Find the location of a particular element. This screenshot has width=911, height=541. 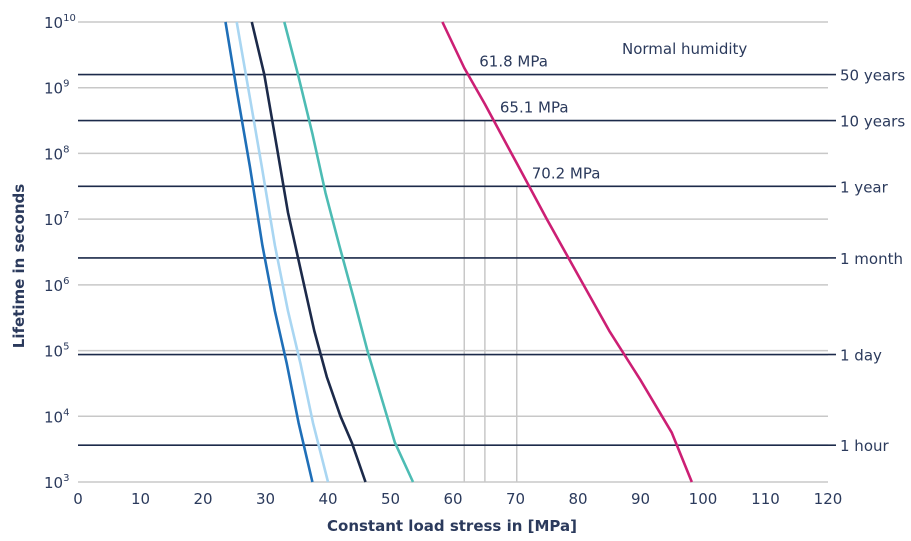

x-tick-label: 20 is located at coordinates (202, 499).